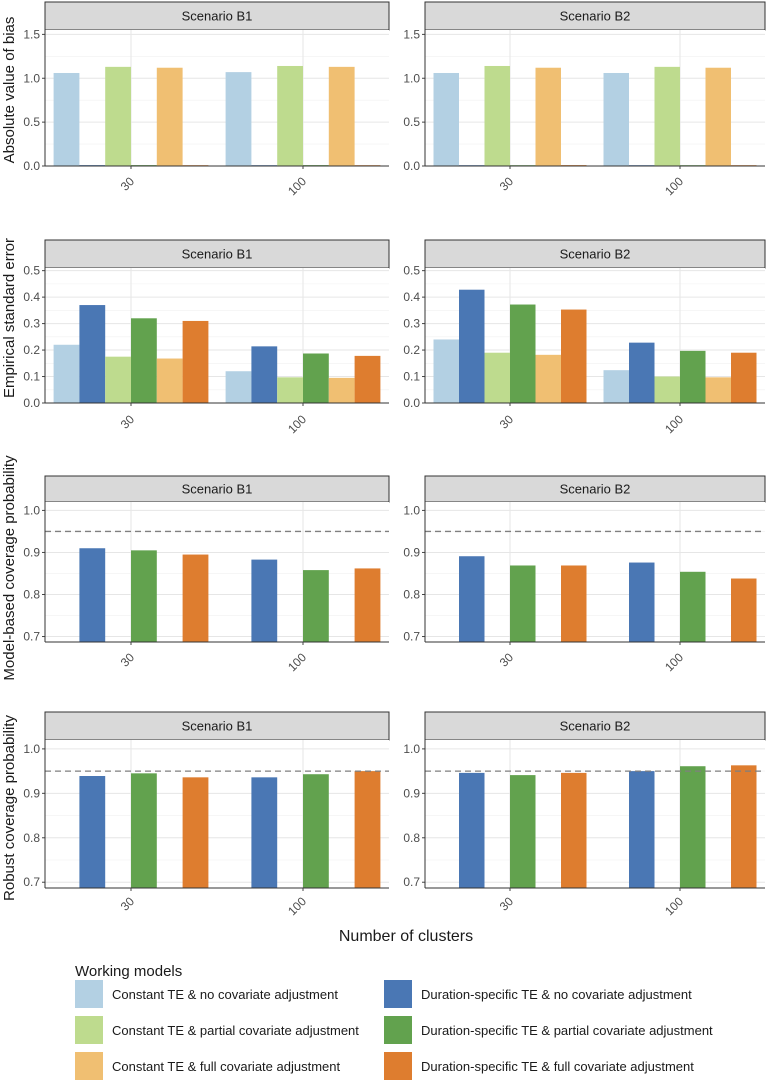 The height and width of the screenshot is (1092, 767). I want to click on panel-1-0: Scenario B1 0.0 0.1 0.2 0.3 0.4 0.5 30 100, so click(206, 337).